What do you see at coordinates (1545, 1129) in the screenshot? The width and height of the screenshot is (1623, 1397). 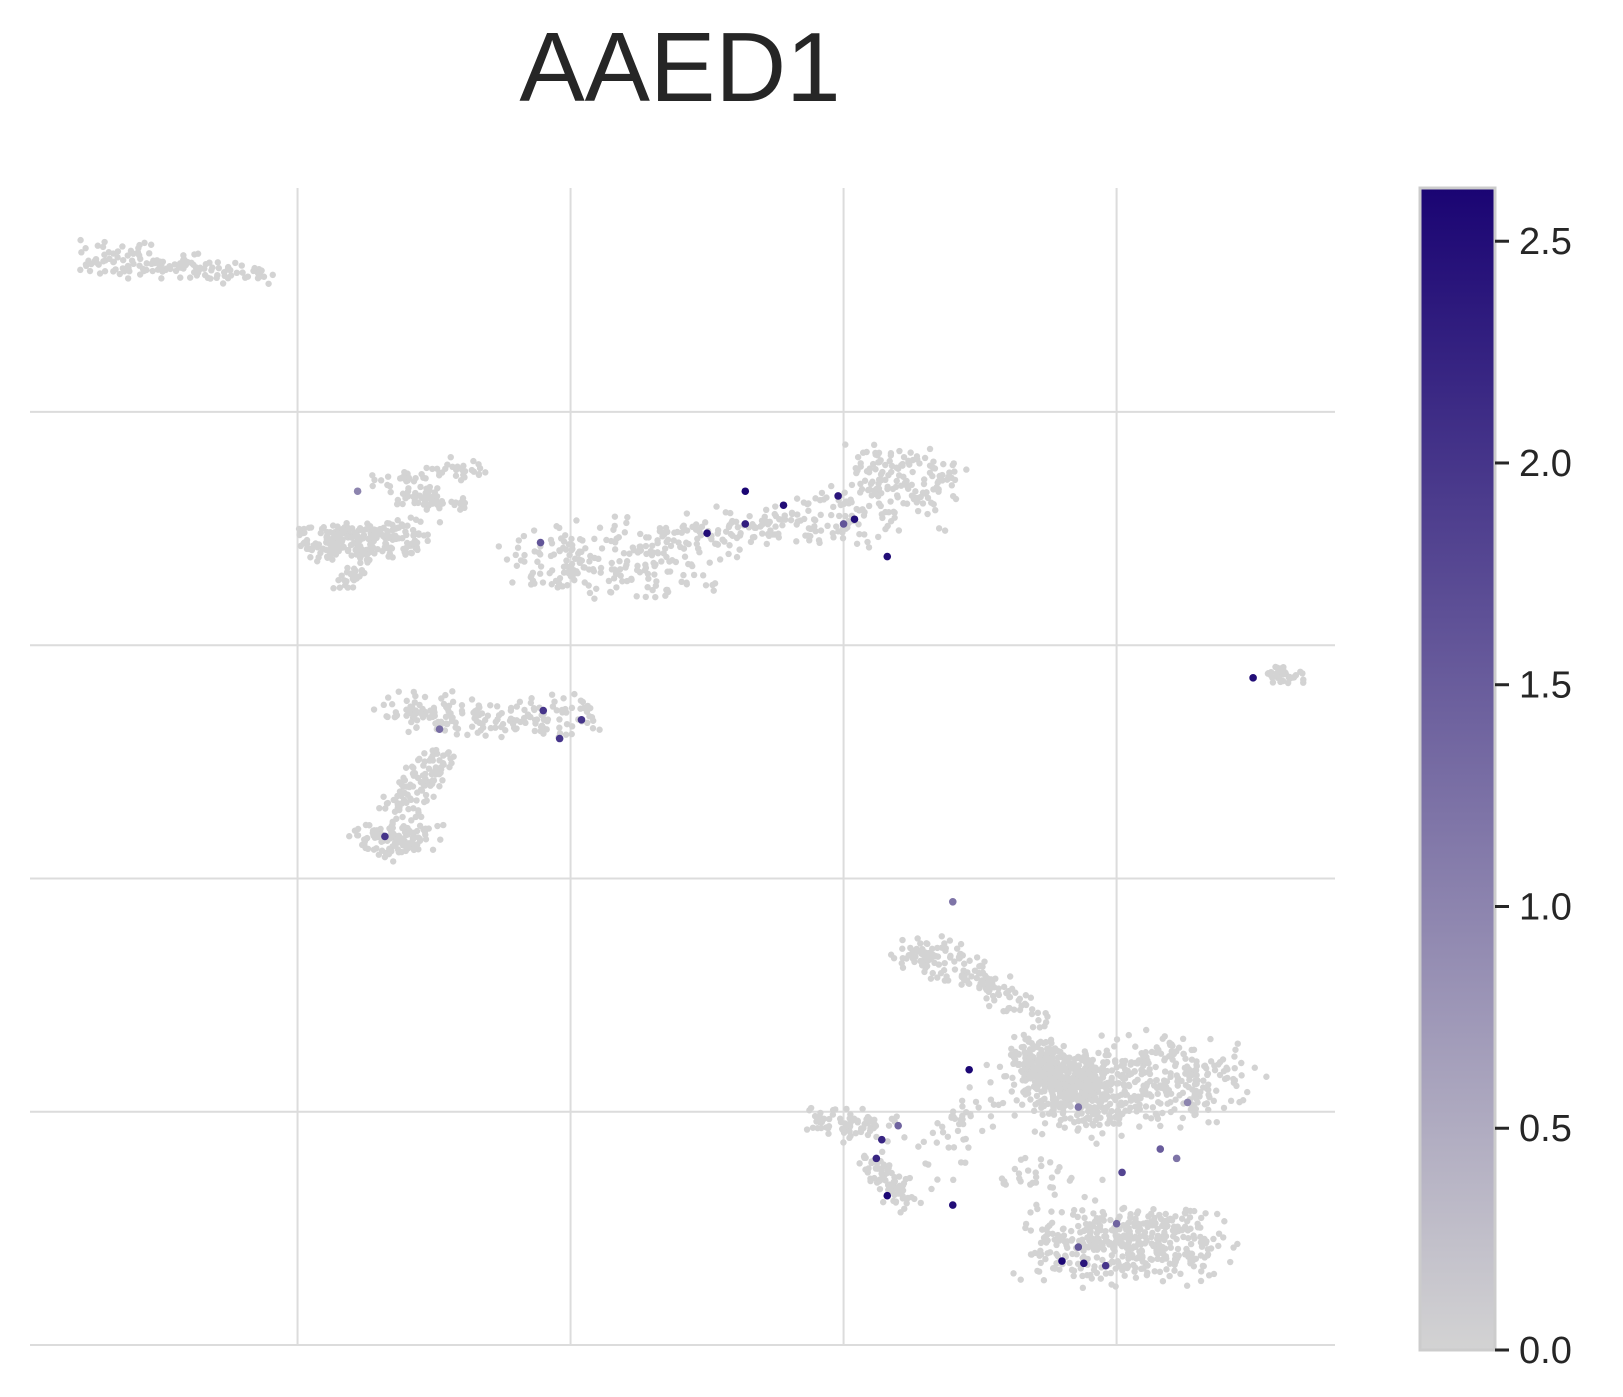 I see `colorbar-tick-label: 0.5` at bounding box center [1545, 1129].